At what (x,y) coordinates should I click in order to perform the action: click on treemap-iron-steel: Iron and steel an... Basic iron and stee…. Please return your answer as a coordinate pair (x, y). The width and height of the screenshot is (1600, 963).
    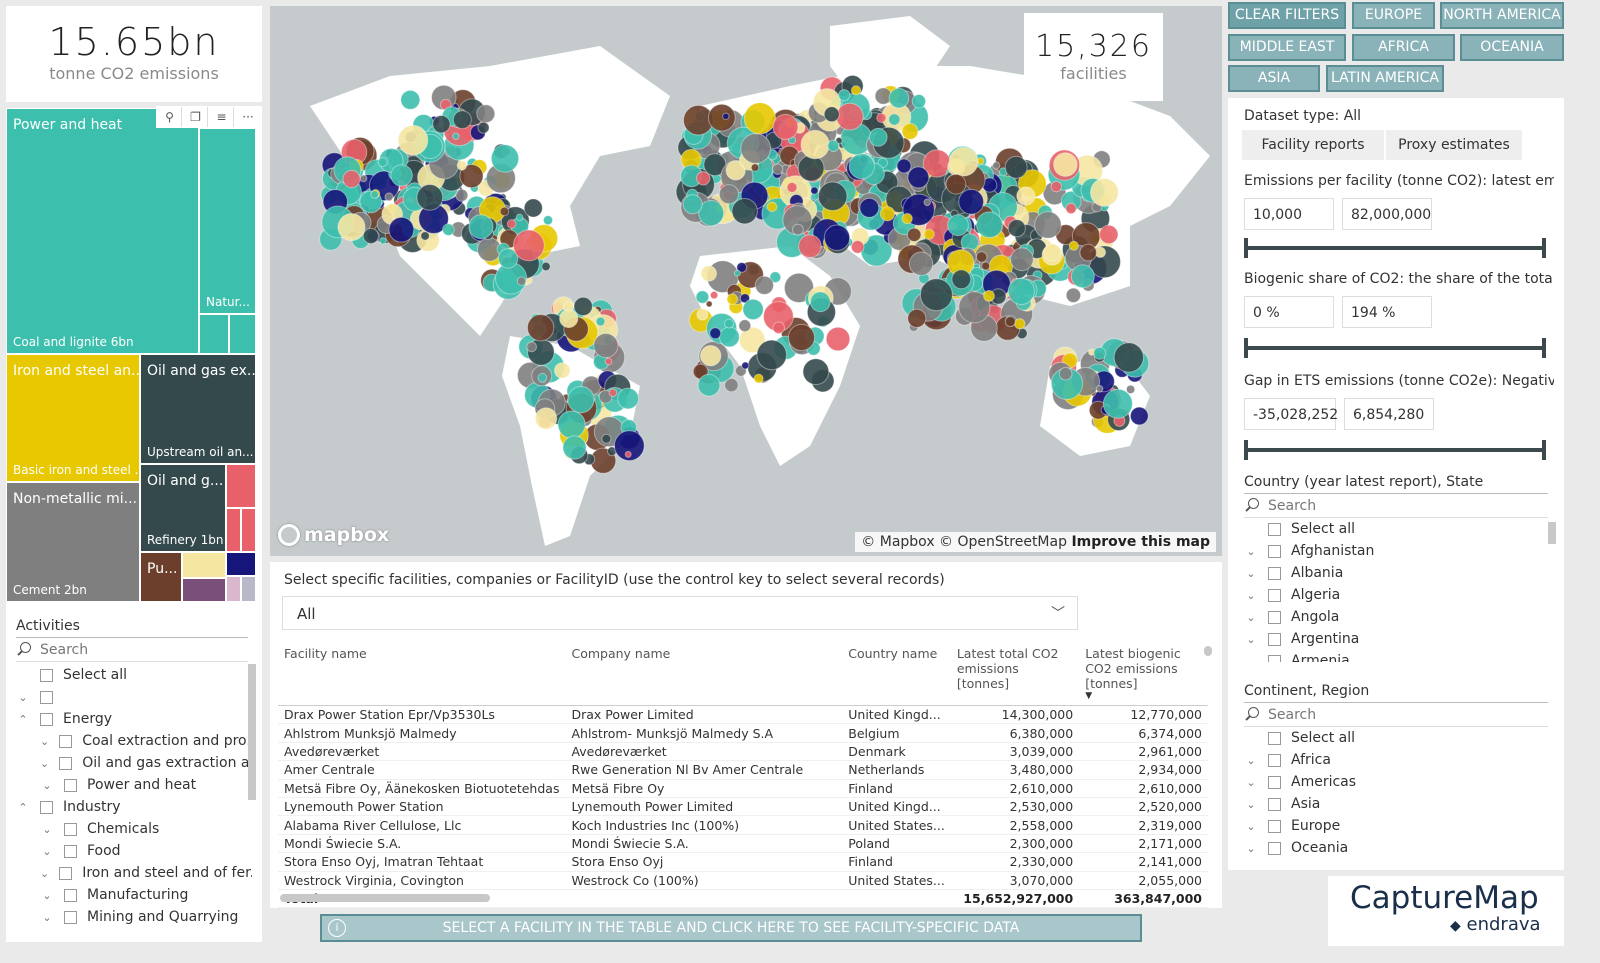
    Looking at the image, I should click on (73, 418).